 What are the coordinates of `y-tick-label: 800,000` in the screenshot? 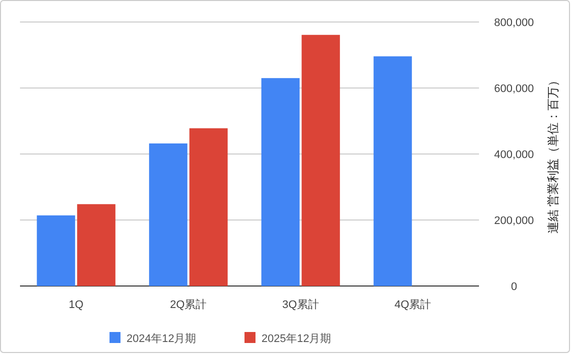 It's located at (514, 22).